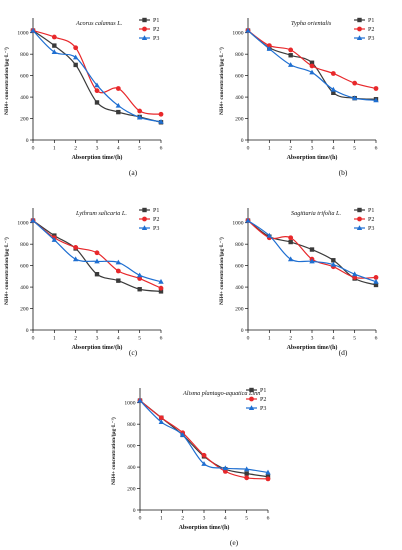 The image size is (402, 550). What do you see at coordinates (118, 339) in the screenshot?
I see `x-tick-label: 4` at bounding box center [118, 339].